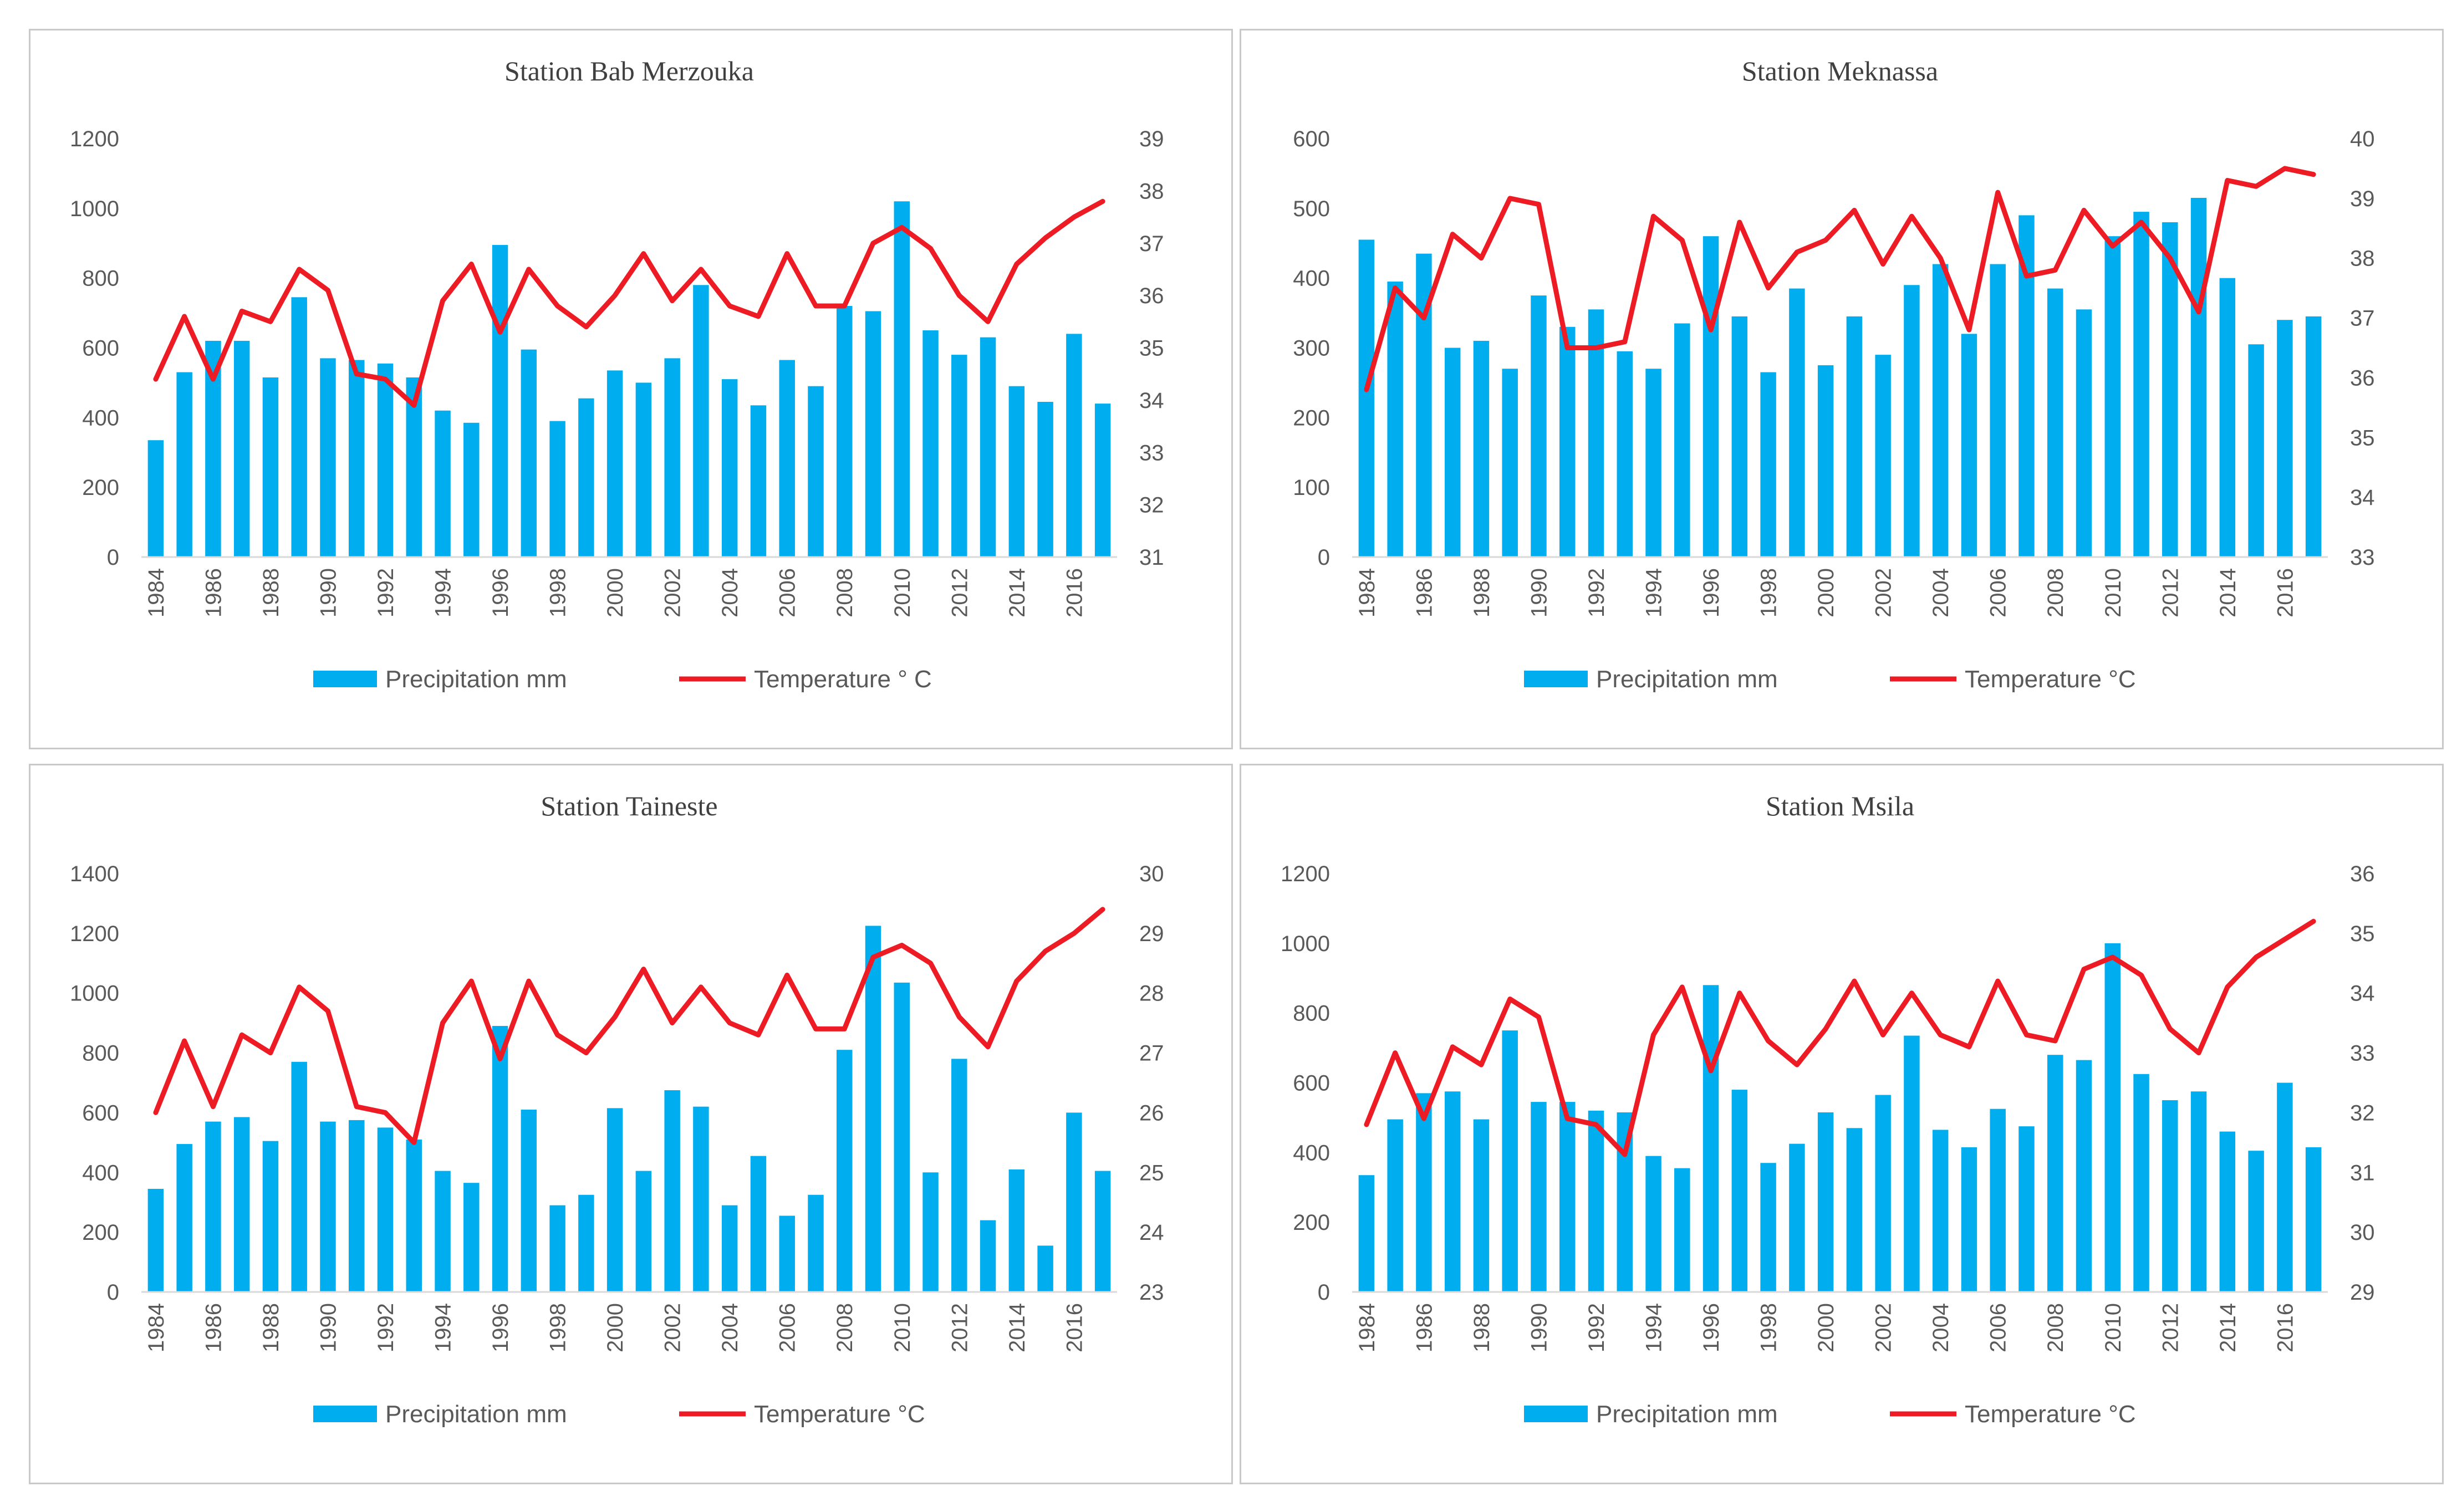  I want to click on y-right-tick-label: 33, so click(2362, 1053).